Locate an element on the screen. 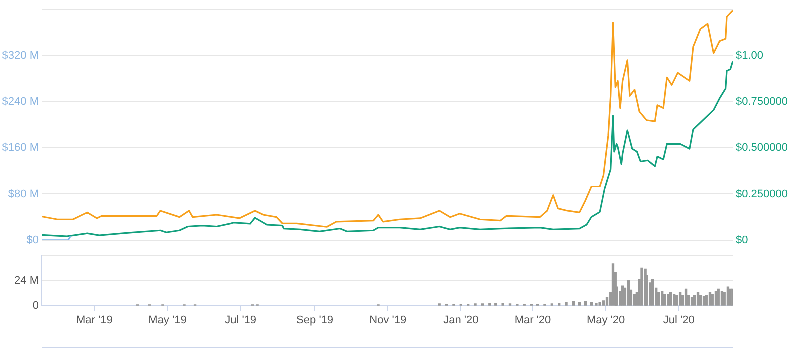 Image resolution: width=800 pixels, height=350 pixels. x-tick-label: Sep '19 is located at coordinates (315, 320).